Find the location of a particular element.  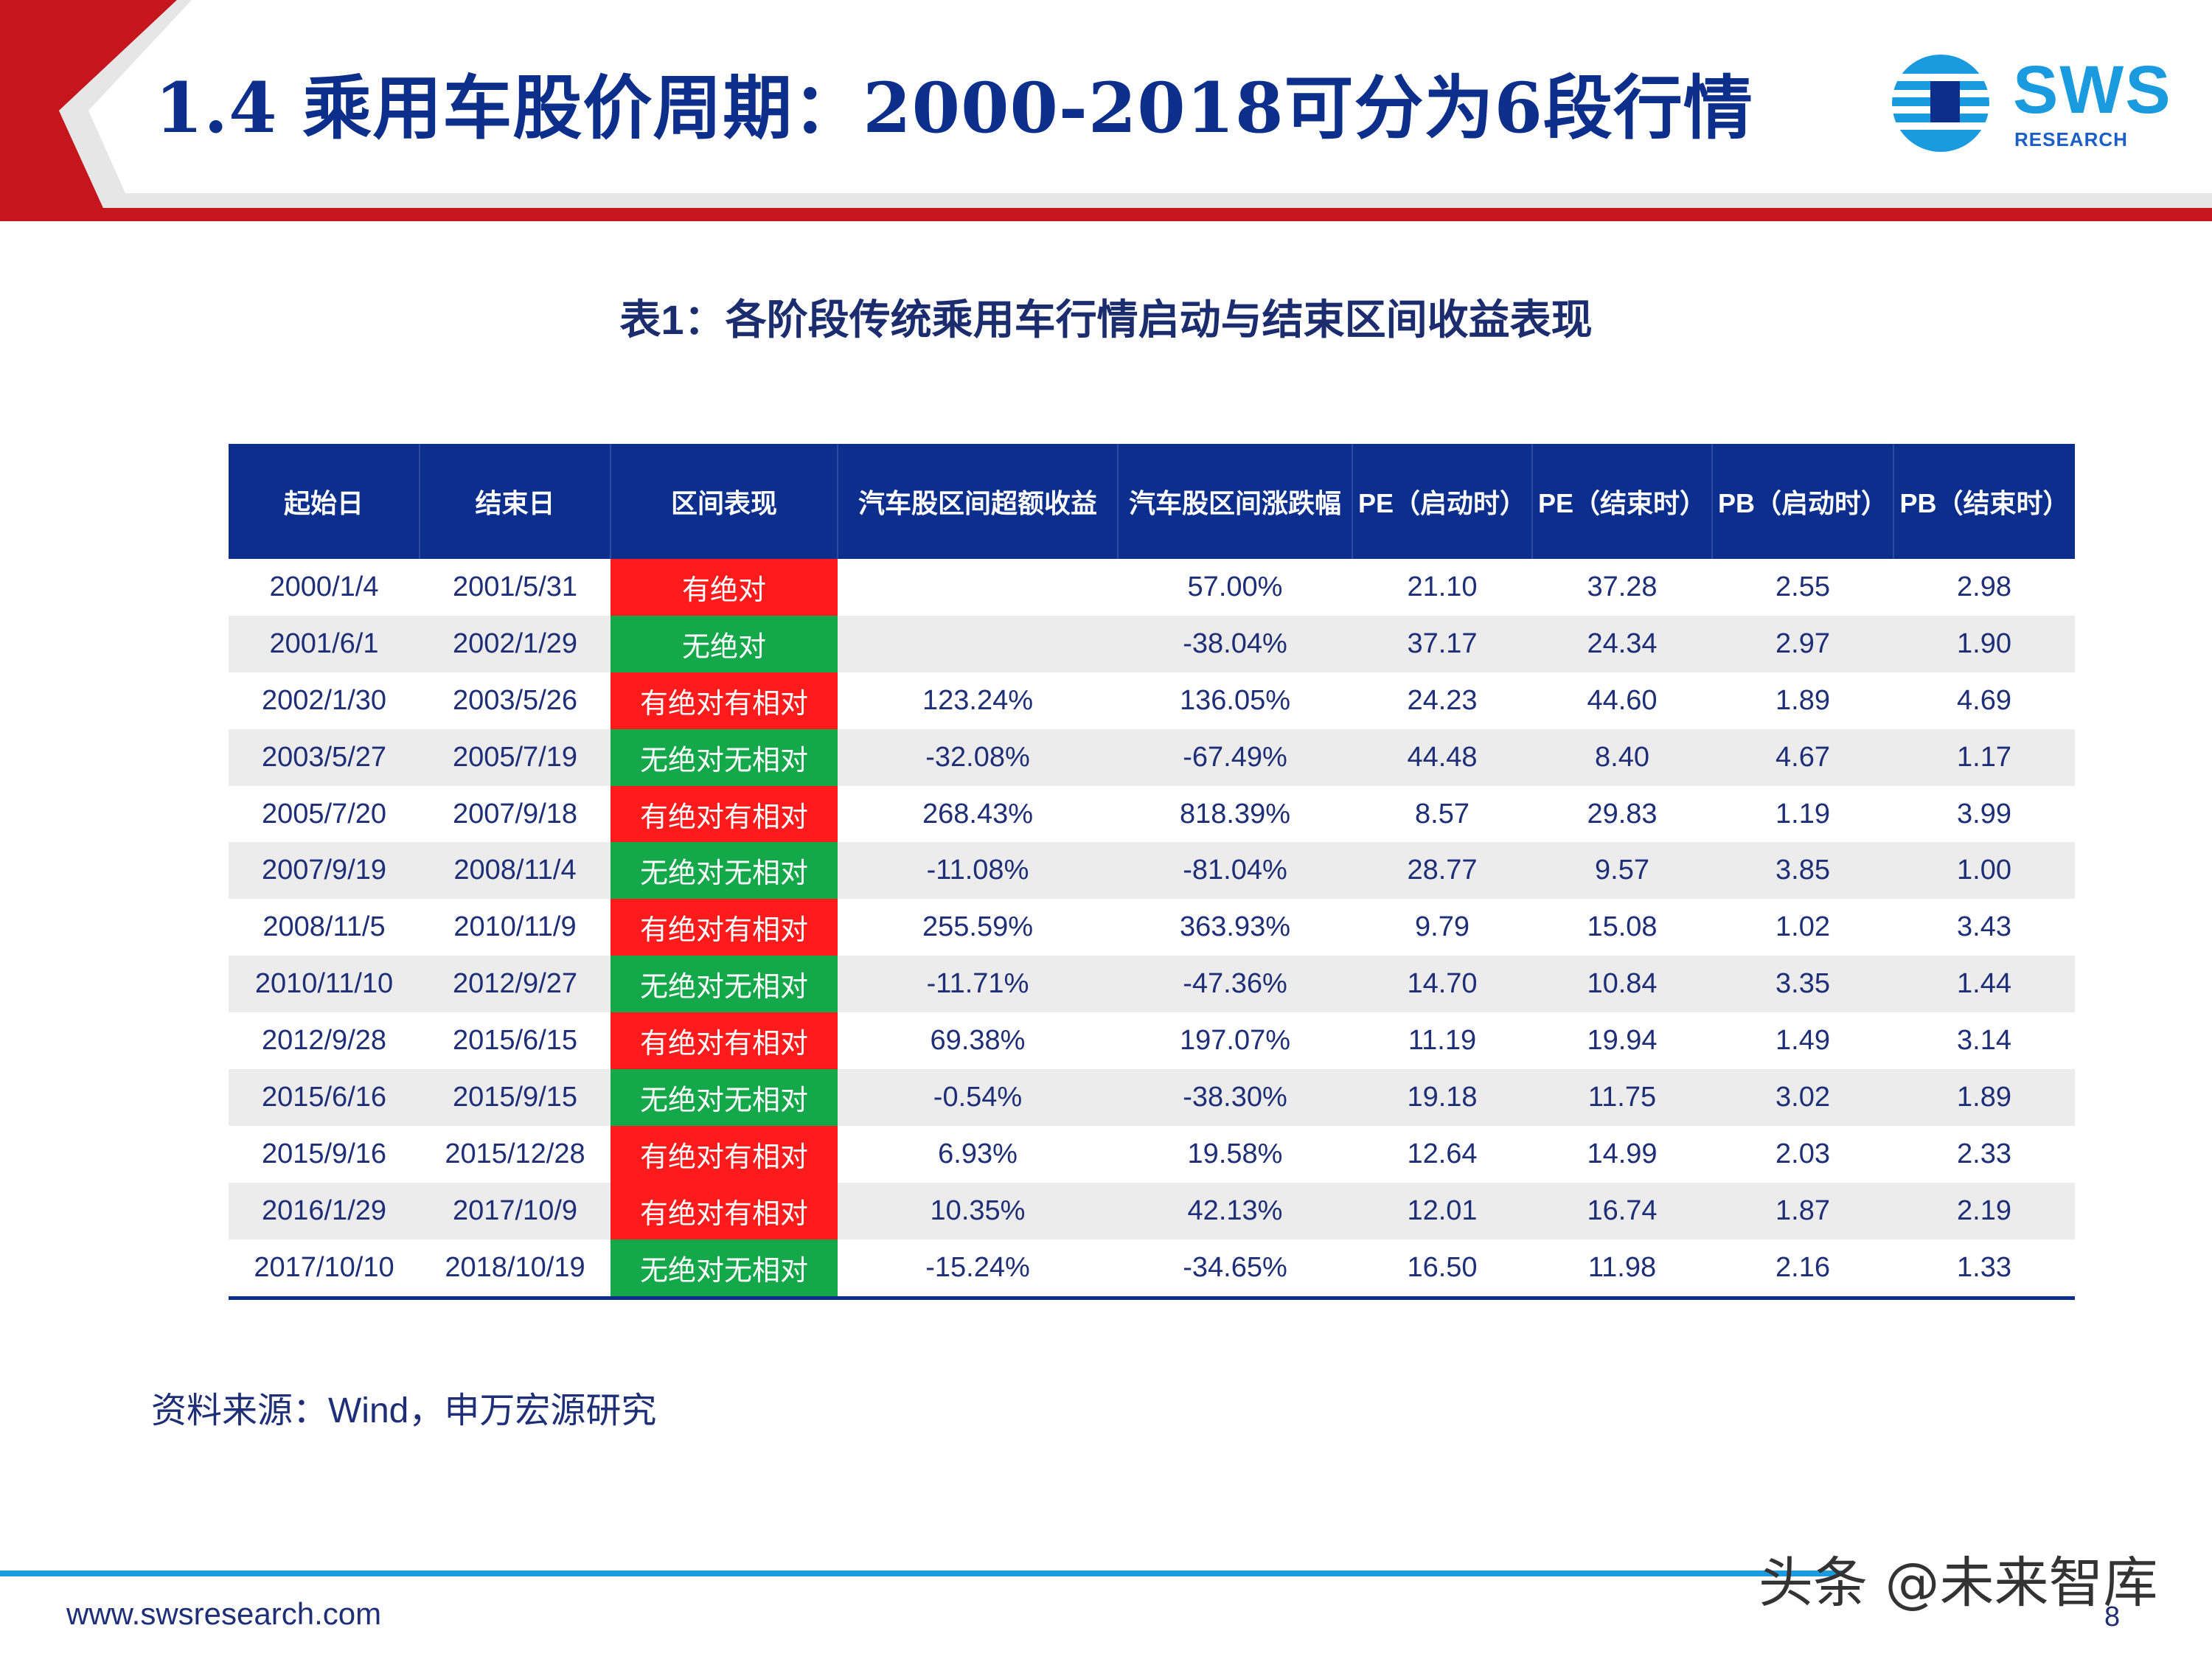

end-date-cell: 2015/12/28 is located at coordinates (515, 1153).